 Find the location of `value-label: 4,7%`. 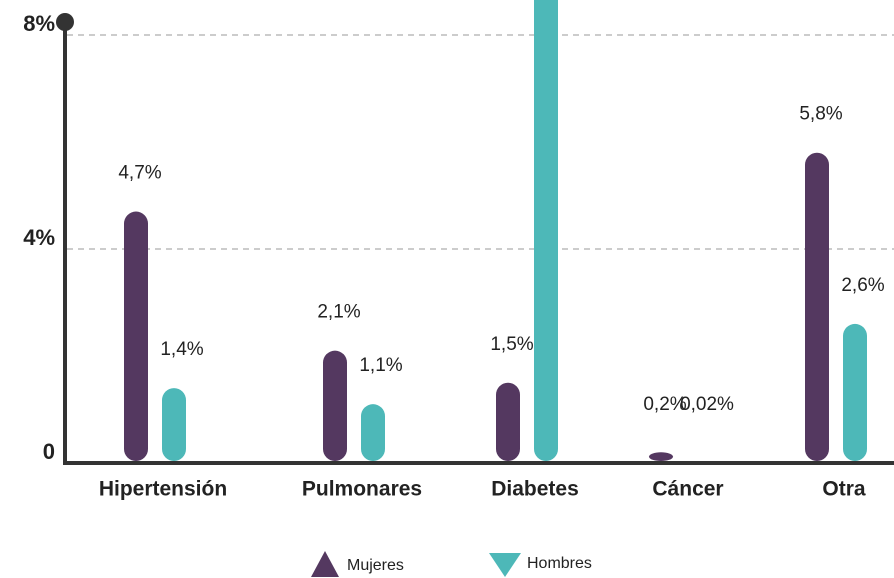

value-label: 4,7% is located at coordinates (139, 173).